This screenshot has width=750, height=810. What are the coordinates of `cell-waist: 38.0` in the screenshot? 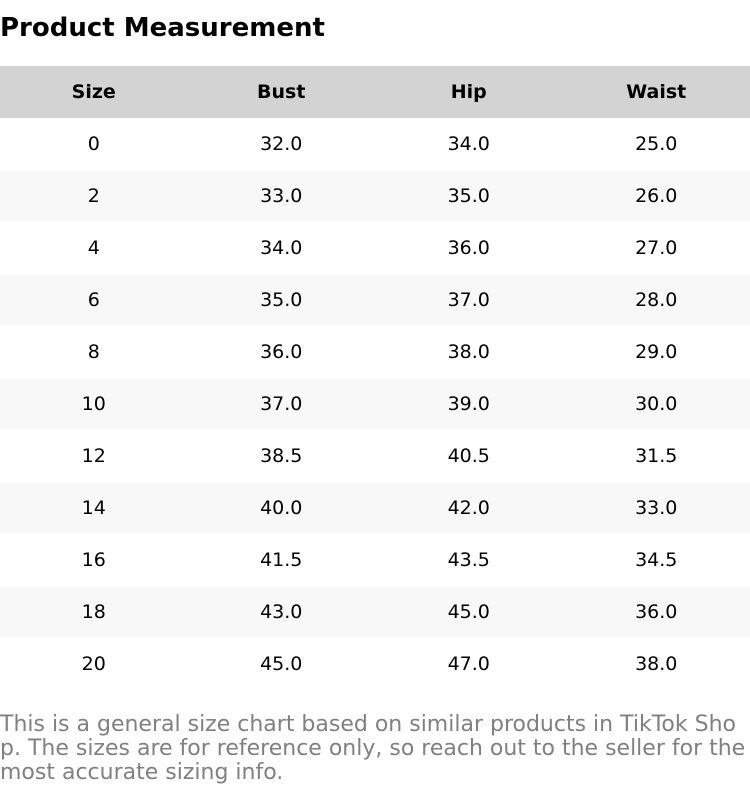 It's located at (656, 664).